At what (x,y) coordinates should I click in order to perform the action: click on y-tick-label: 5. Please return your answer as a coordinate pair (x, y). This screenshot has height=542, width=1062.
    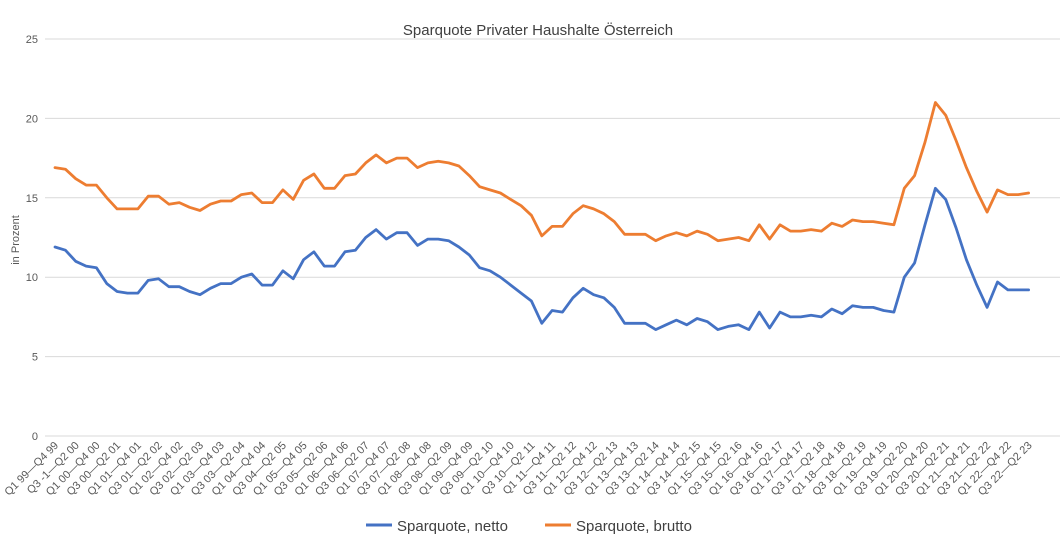
    Looking at the image, I should click on (35, 358).